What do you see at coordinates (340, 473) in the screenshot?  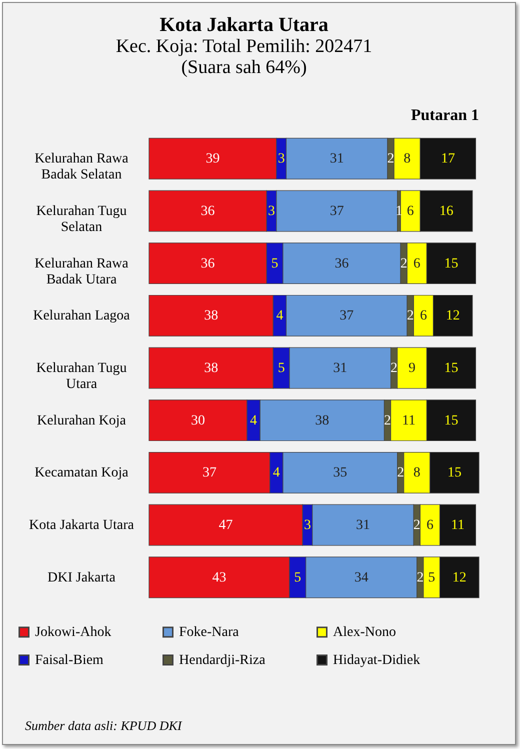 I see `data-label: 35` at bounding box center [340, 473].